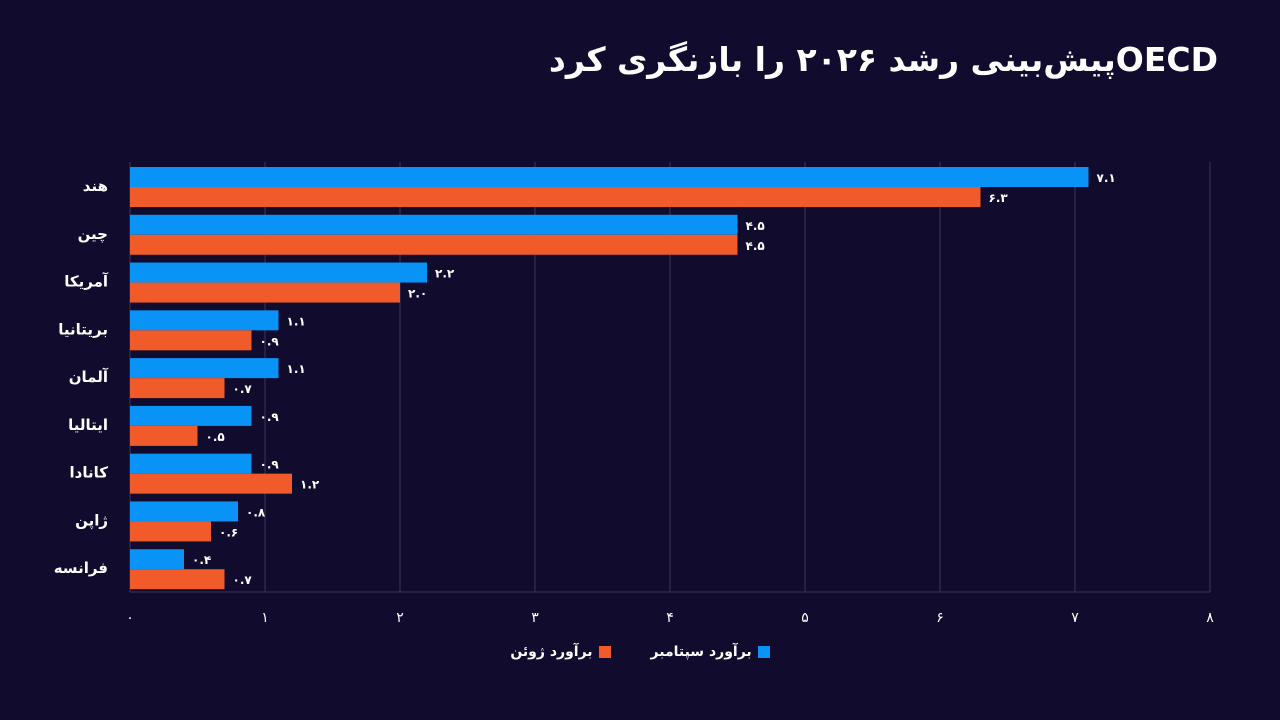  What do you see at coordinates (805, 618) in the screenshot?
I see `x-tick-label: ۵` at bounding box center [805, 618].